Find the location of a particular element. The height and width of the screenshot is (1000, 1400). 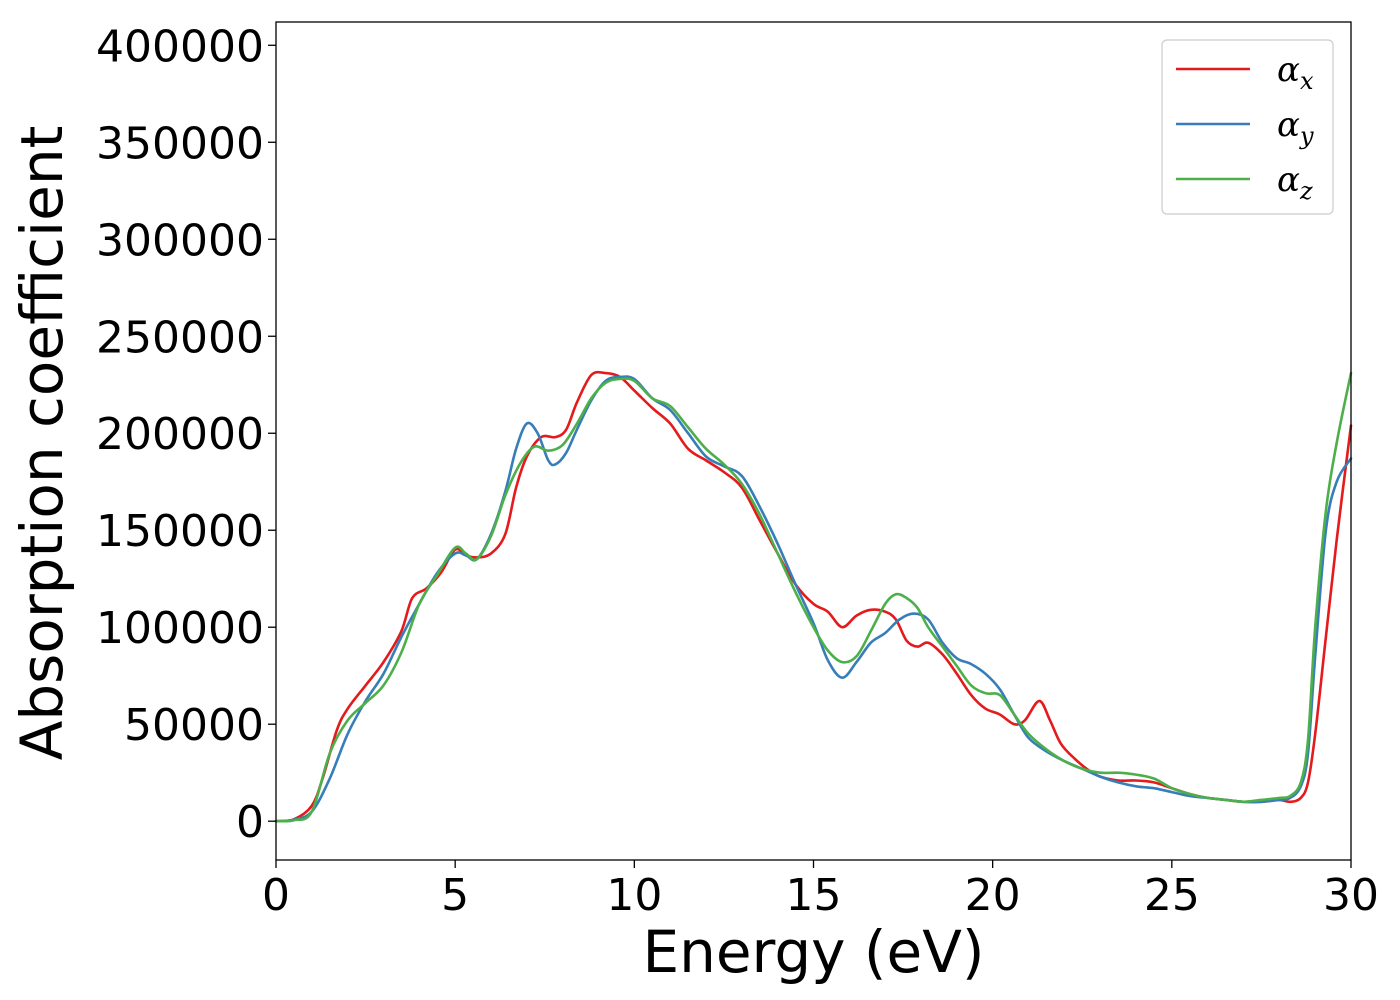

legend: αx αy αz is located at coordinates (1247, 127).